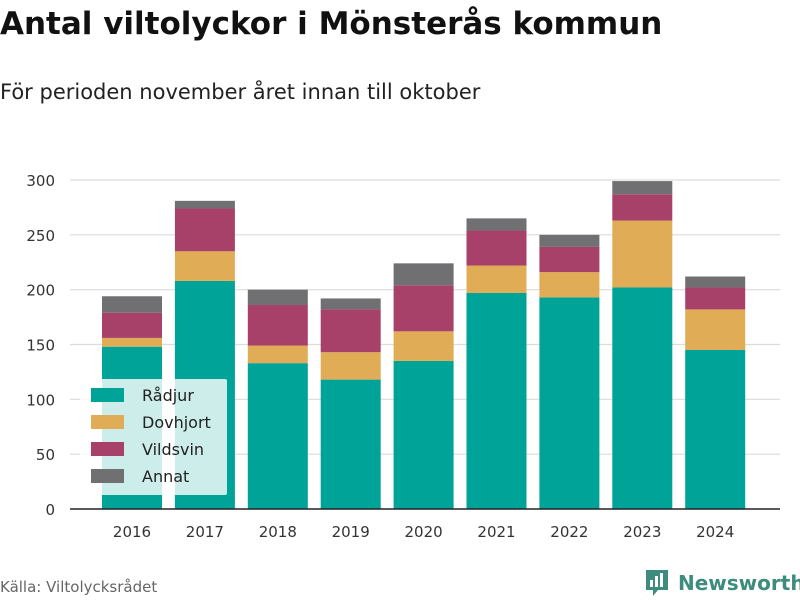  What do you see at coordinates (423, 308) in the screenshot?
I see `bar-vildsvin-2020` at bounding box center [423, 308].